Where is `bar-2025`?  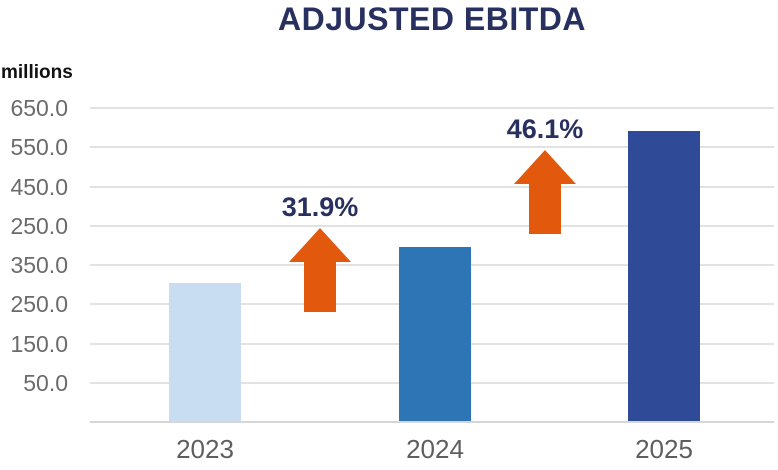 bar-2025 is located at coordinates (664, 276).